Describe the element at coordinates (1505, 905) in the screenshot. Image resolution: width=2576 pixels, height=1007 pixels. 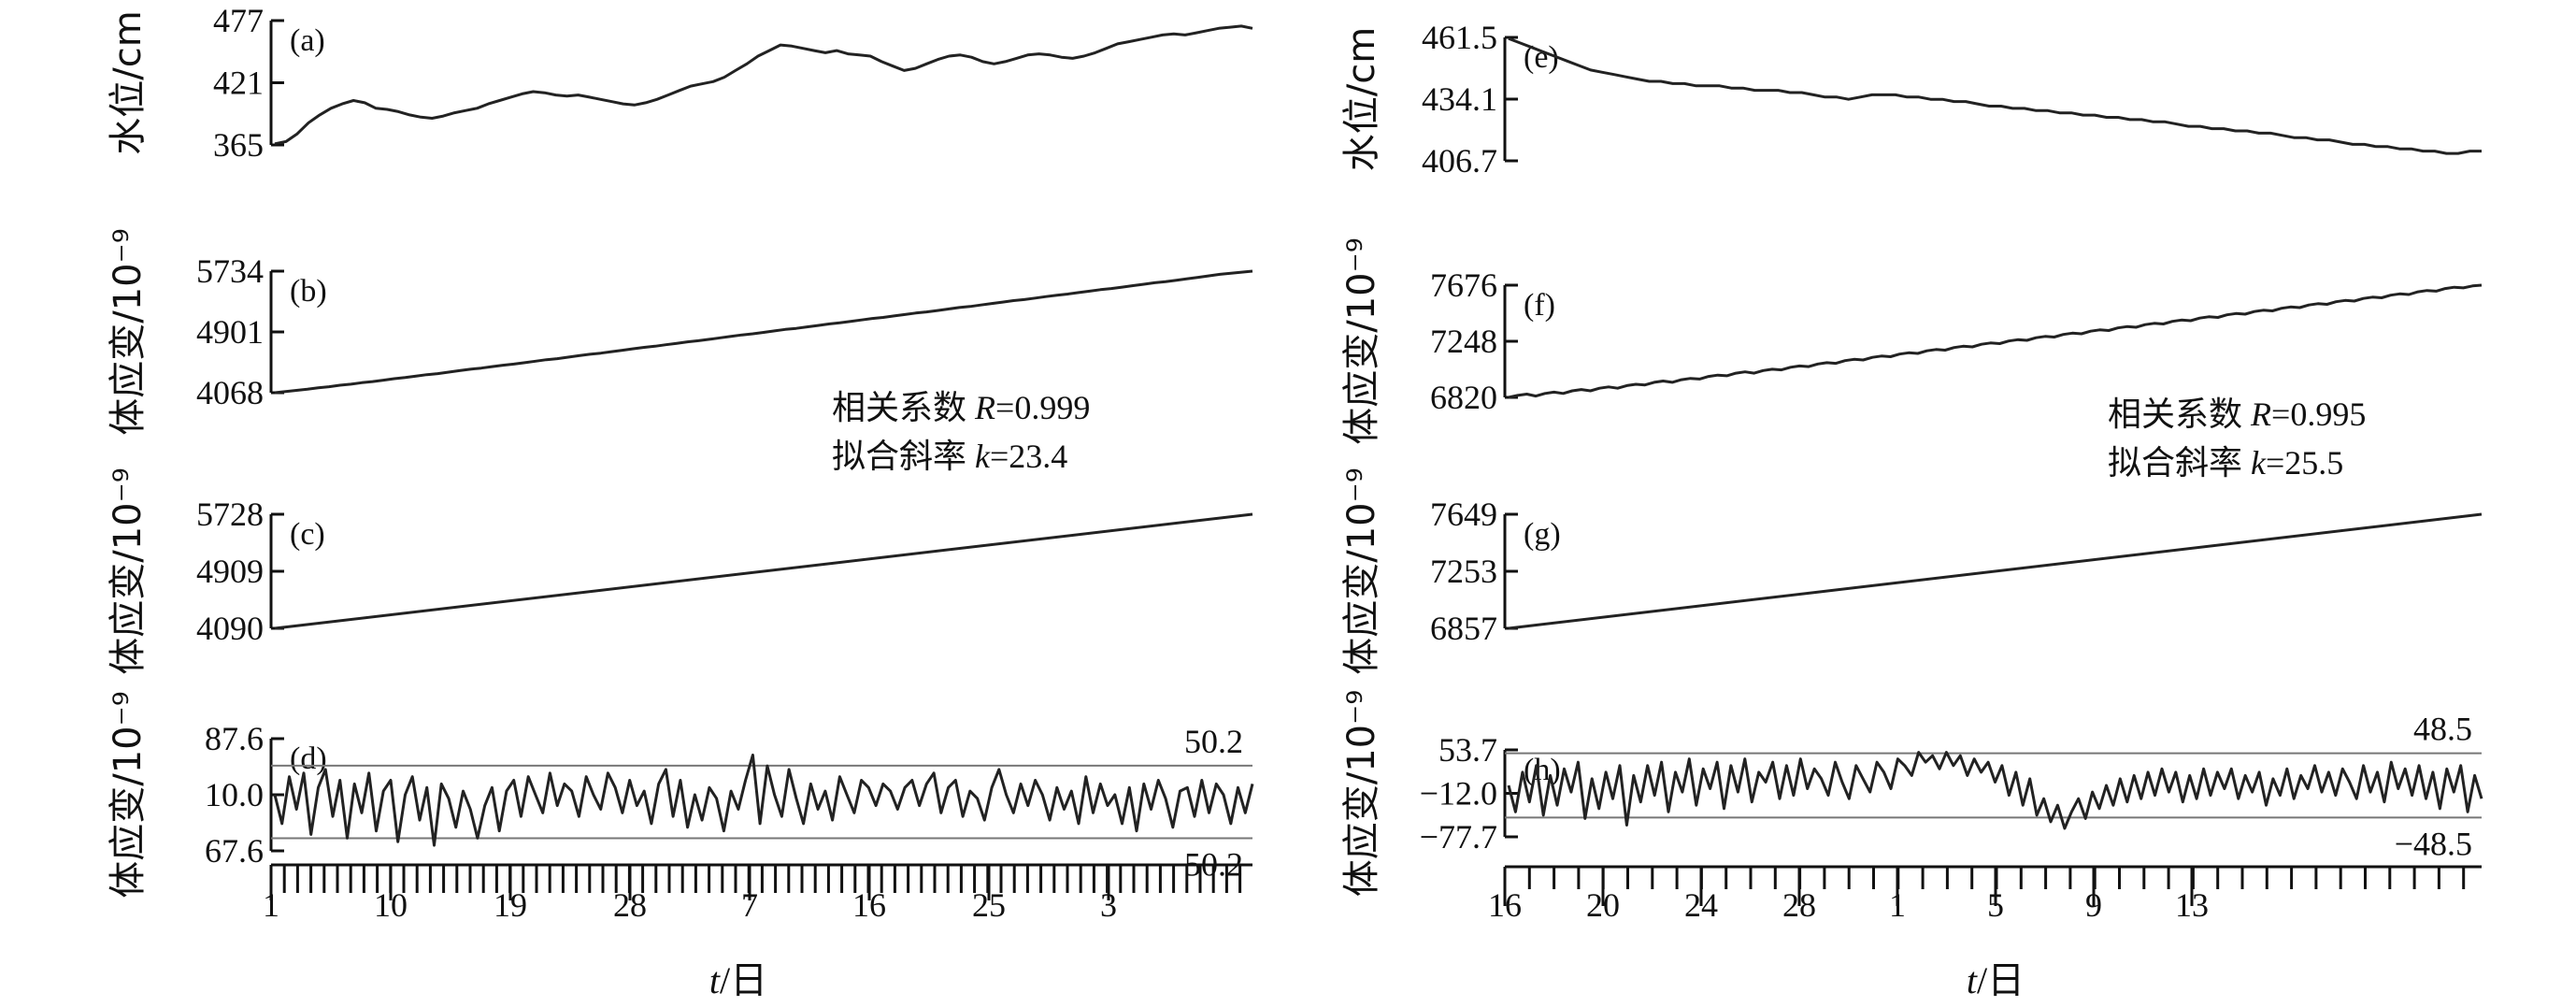
I see `x-tick-label-right-0: 16` at that location.